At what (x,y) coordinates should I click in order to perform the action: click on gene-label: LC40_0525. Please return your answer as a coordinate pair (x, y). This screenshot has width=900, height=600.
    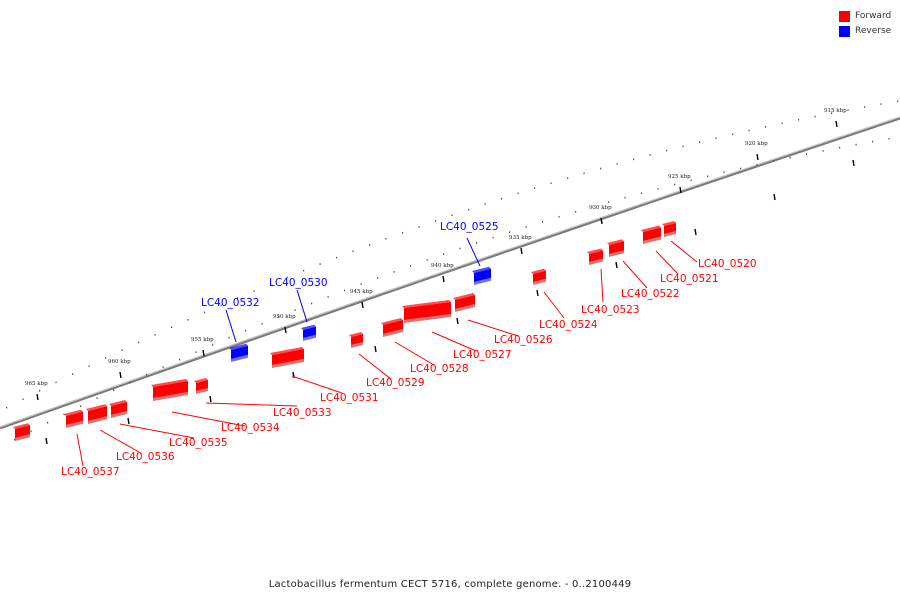
    Looking at the image, I should click on (469, 227).